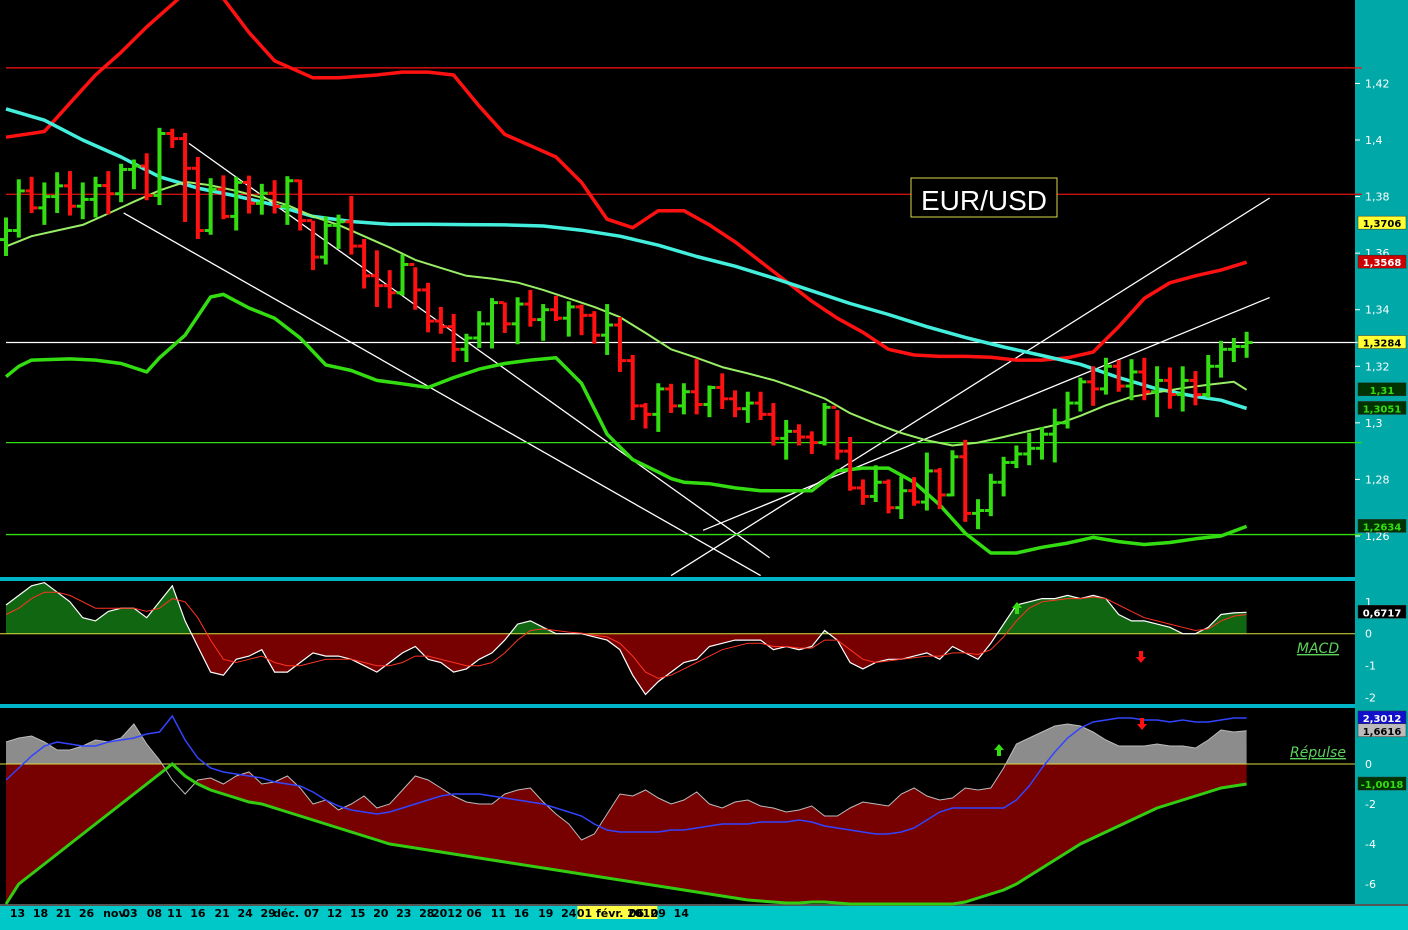 The width and height of the screenshot is (1408, 930). Describe the element at coordinates (1382, 719) in the screenshot. I see `repulse-tag: 2,3012` at that location.